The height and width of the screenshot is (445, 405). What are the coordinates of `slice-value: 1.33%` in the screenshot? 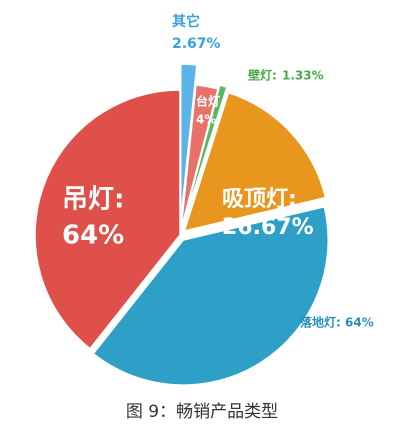 It's located at (303, 76).